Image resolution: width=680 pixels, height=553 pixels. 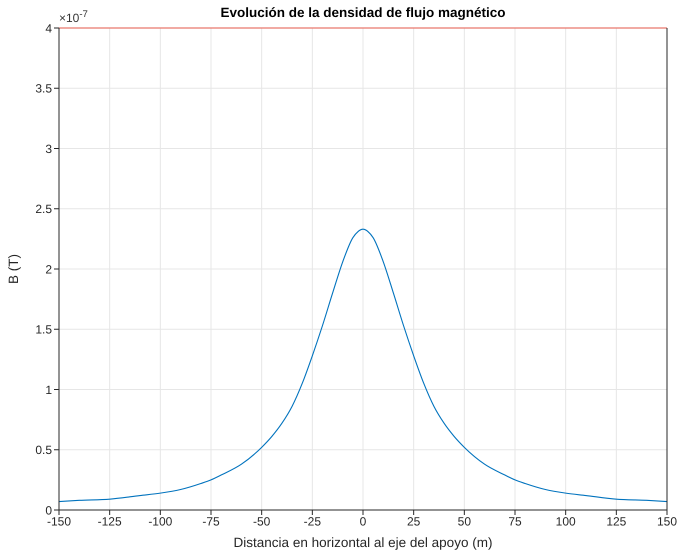 I want to click on y-tick-label: 1, so click(x=48, y=389).